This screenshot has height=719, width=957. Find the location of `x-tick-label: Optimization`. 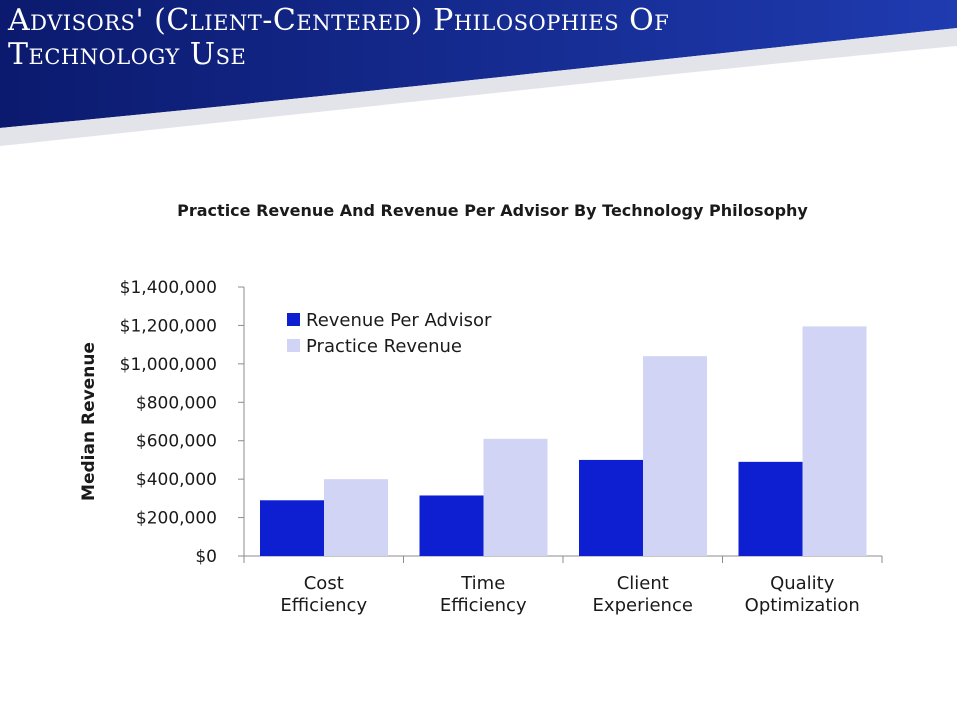

x-tick-label: Optimization is located at coordinates (802, 605).